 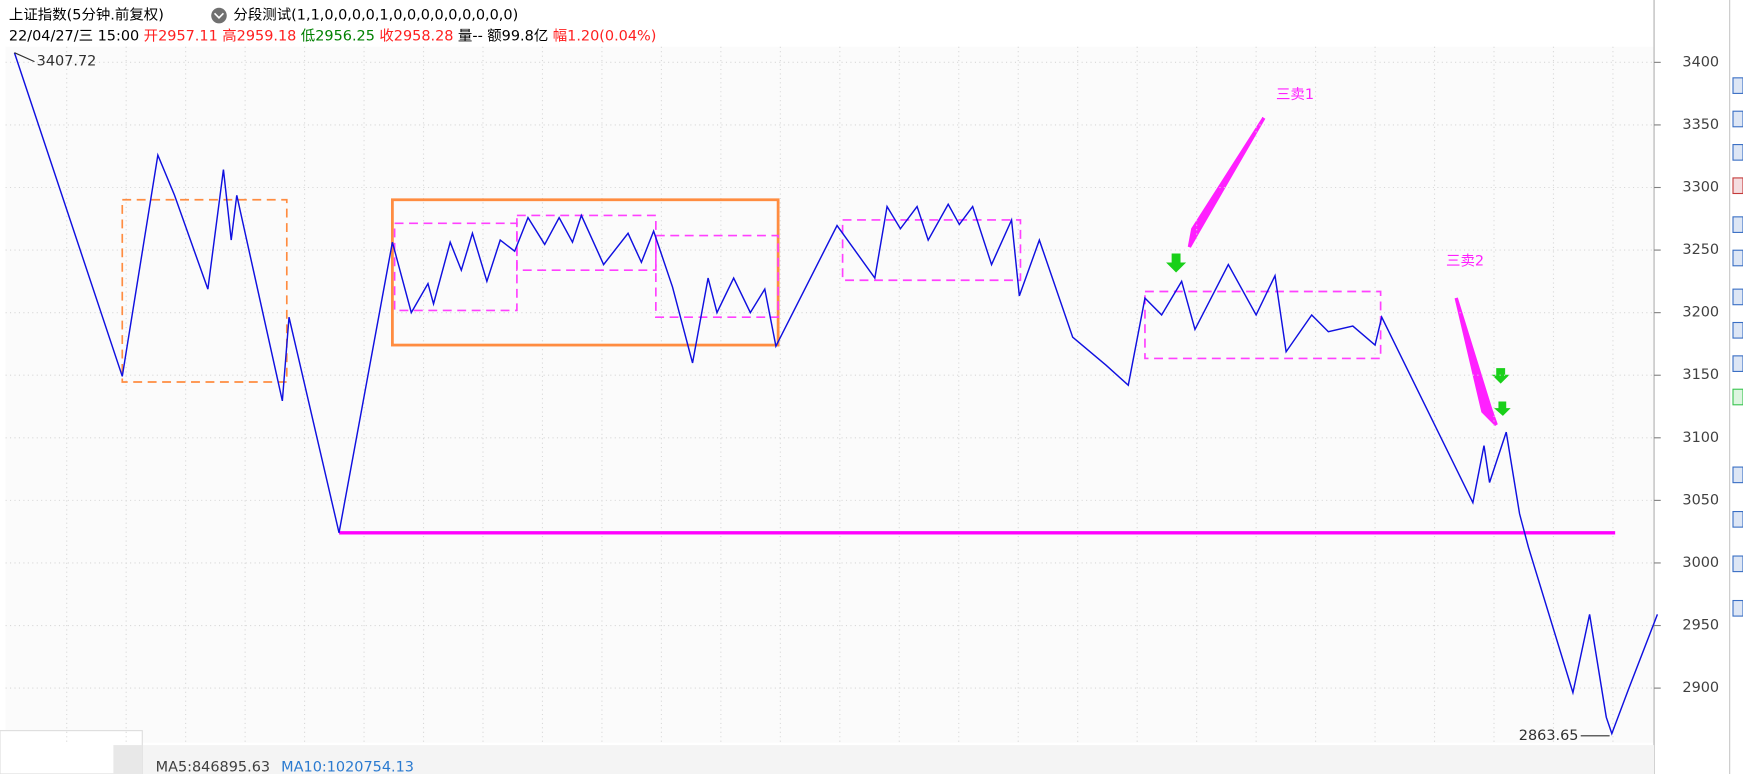 I want to click on annotation: 三卖1, so click(x=1295, y=94).